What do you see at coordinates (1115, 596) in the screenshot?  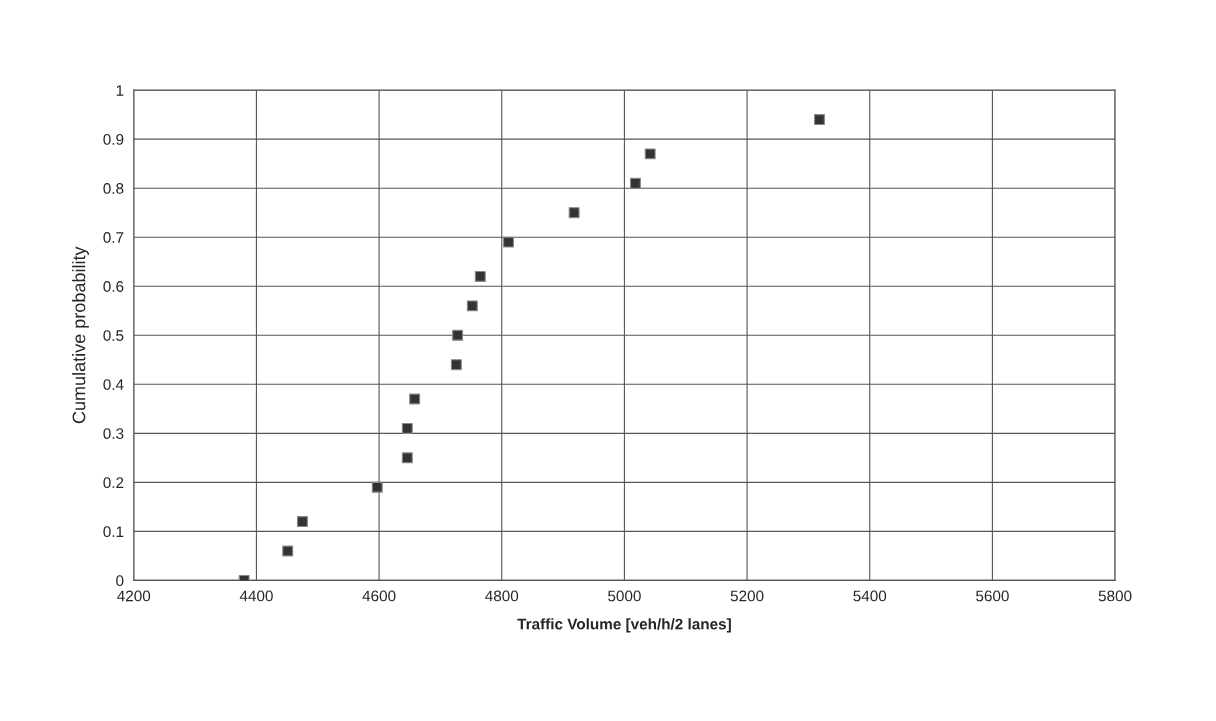 I see `x-tick-label: 5800` at bounding box center [1115, 596].